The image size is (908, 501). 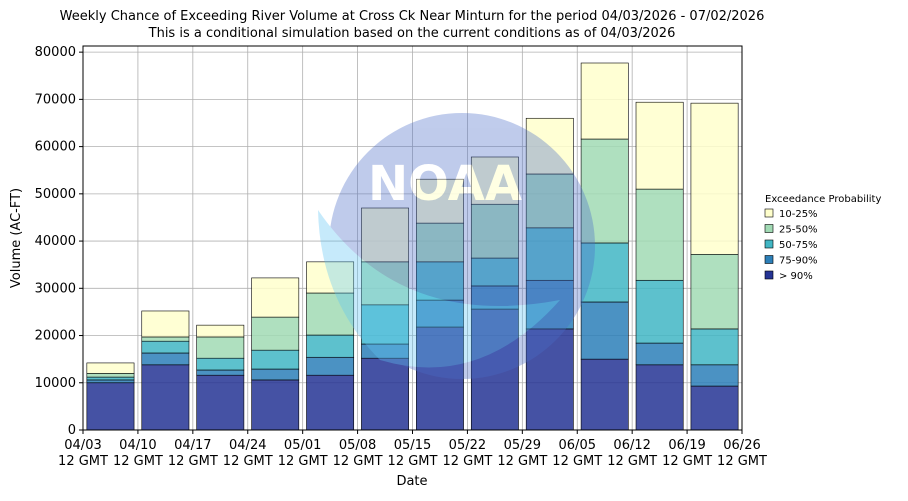 What do you see at coordinates (522, 445) in the screenshot?
I see `x-tick-label-line: 05/29` at bounding box center [522, 445].